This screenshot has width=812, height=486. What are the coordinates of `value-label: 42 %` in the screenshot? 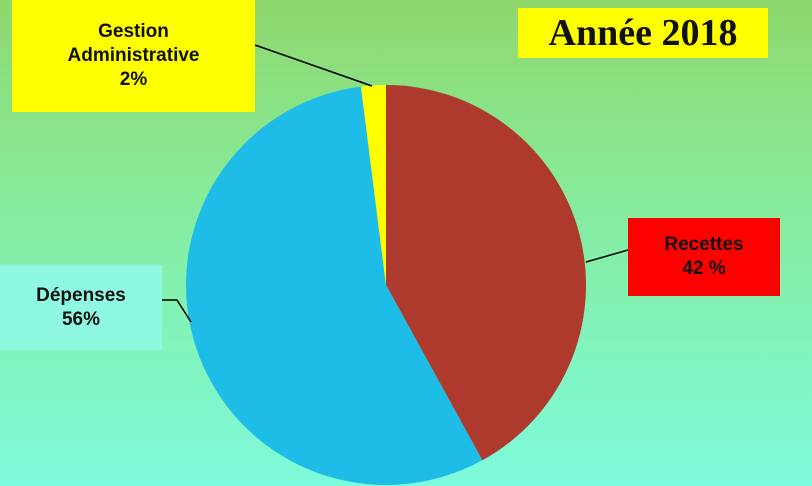 It's located at (704, 268).